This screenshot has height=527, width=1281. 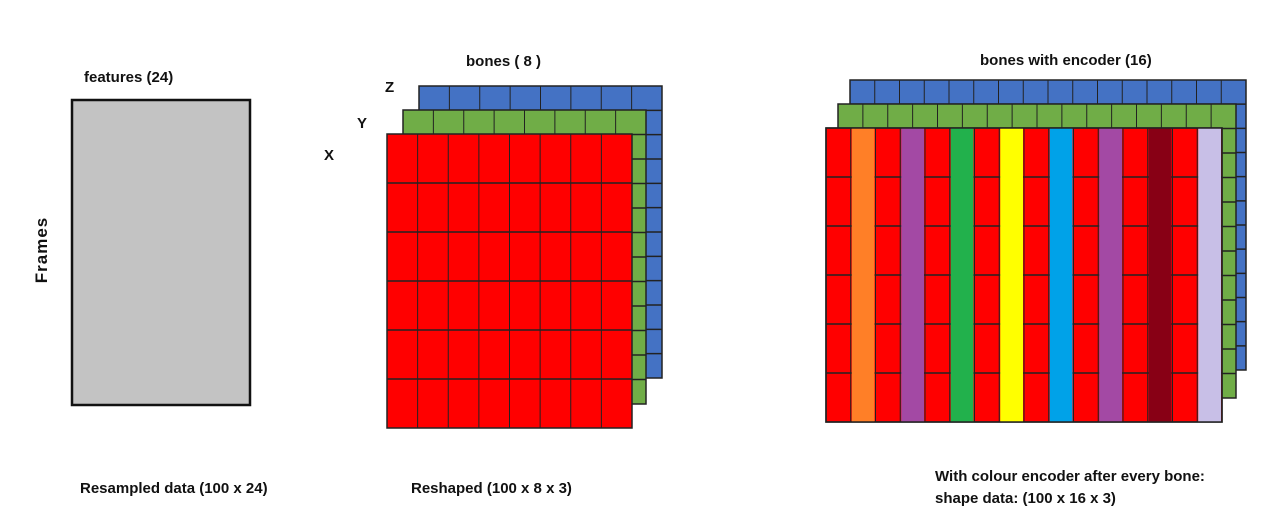 What do you see at coordinates (329, 155) in the screenshot?
I see `axis-x-label: X` at bounding box center [329, 155].